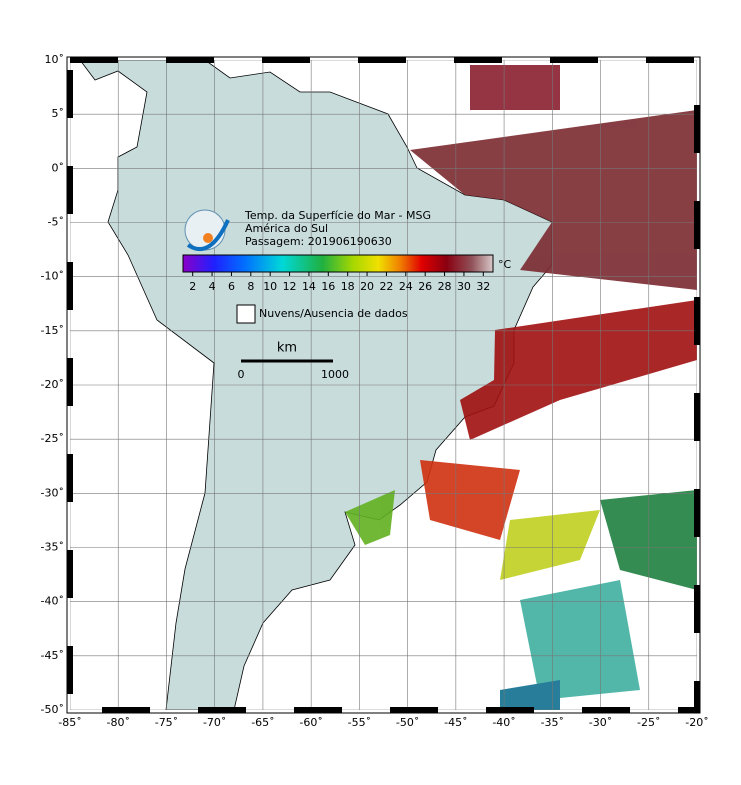 The image size is (741, 785). Describe the element at coordinates (406, 286) in the screenshot. I see `colorbar-tick-label: 24` at that location.